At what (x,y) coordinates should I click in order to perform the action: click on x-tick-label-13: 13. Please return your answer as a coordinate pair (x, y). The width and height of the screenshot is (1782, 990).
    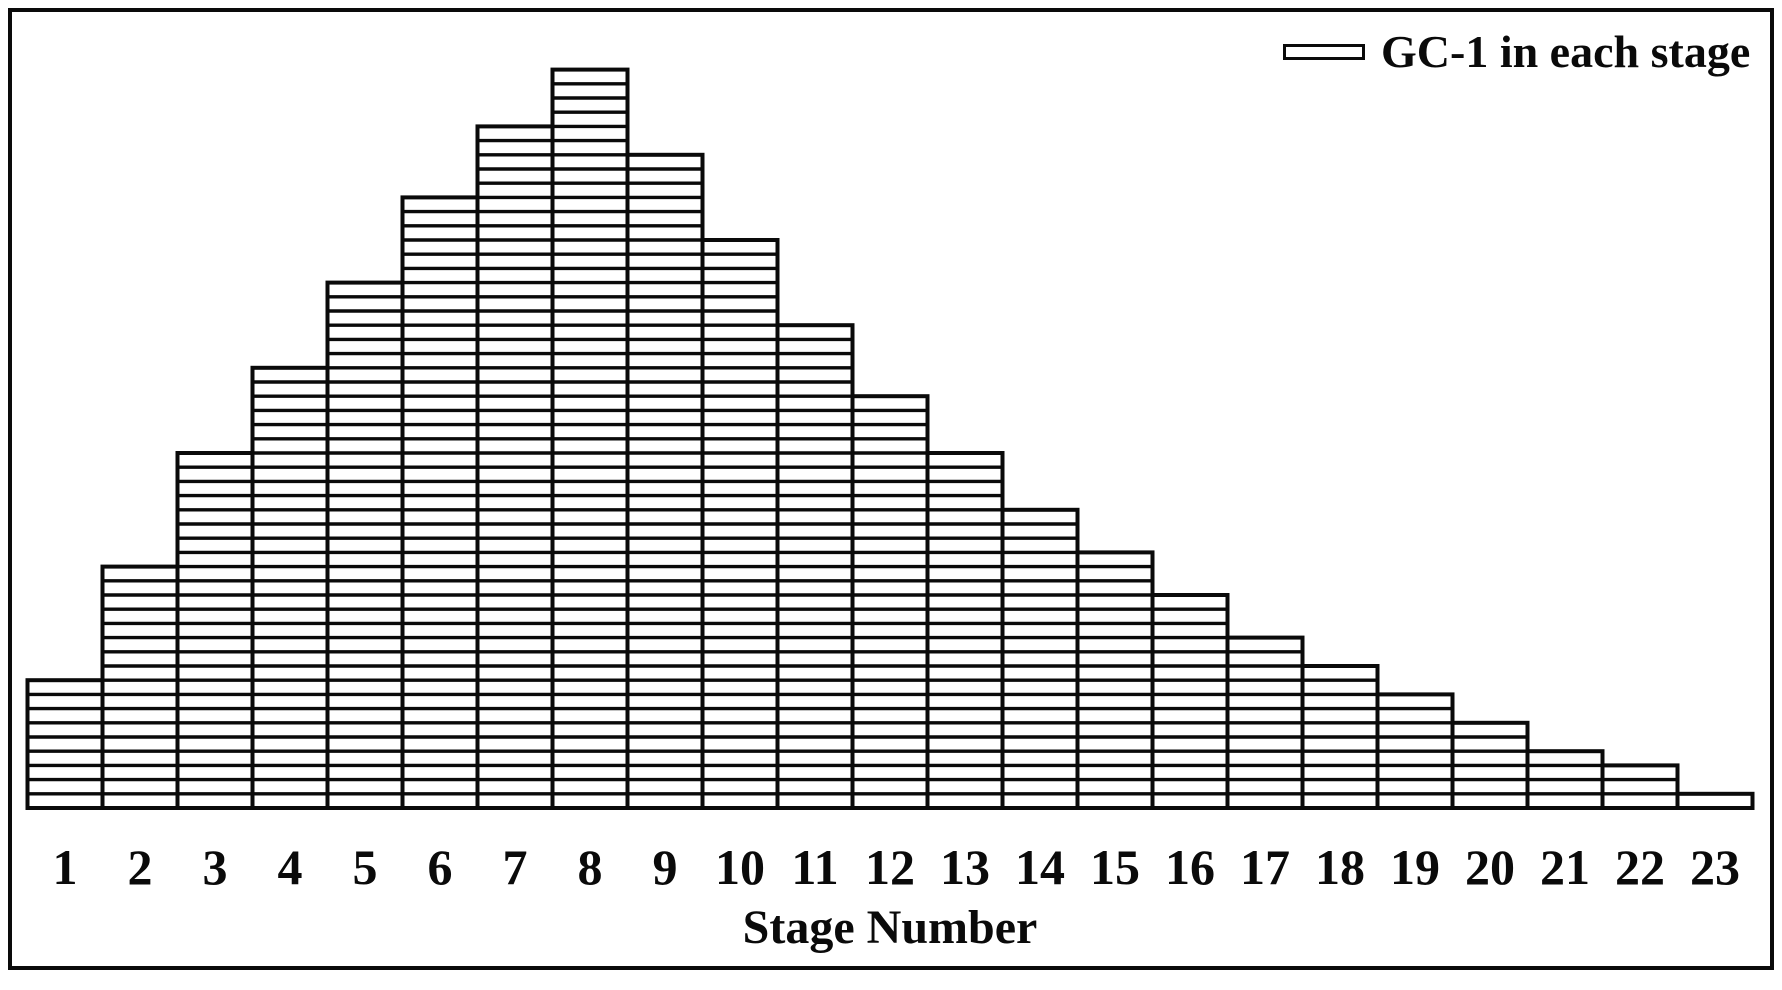
    Looking at the image, I should click on (965, 867).